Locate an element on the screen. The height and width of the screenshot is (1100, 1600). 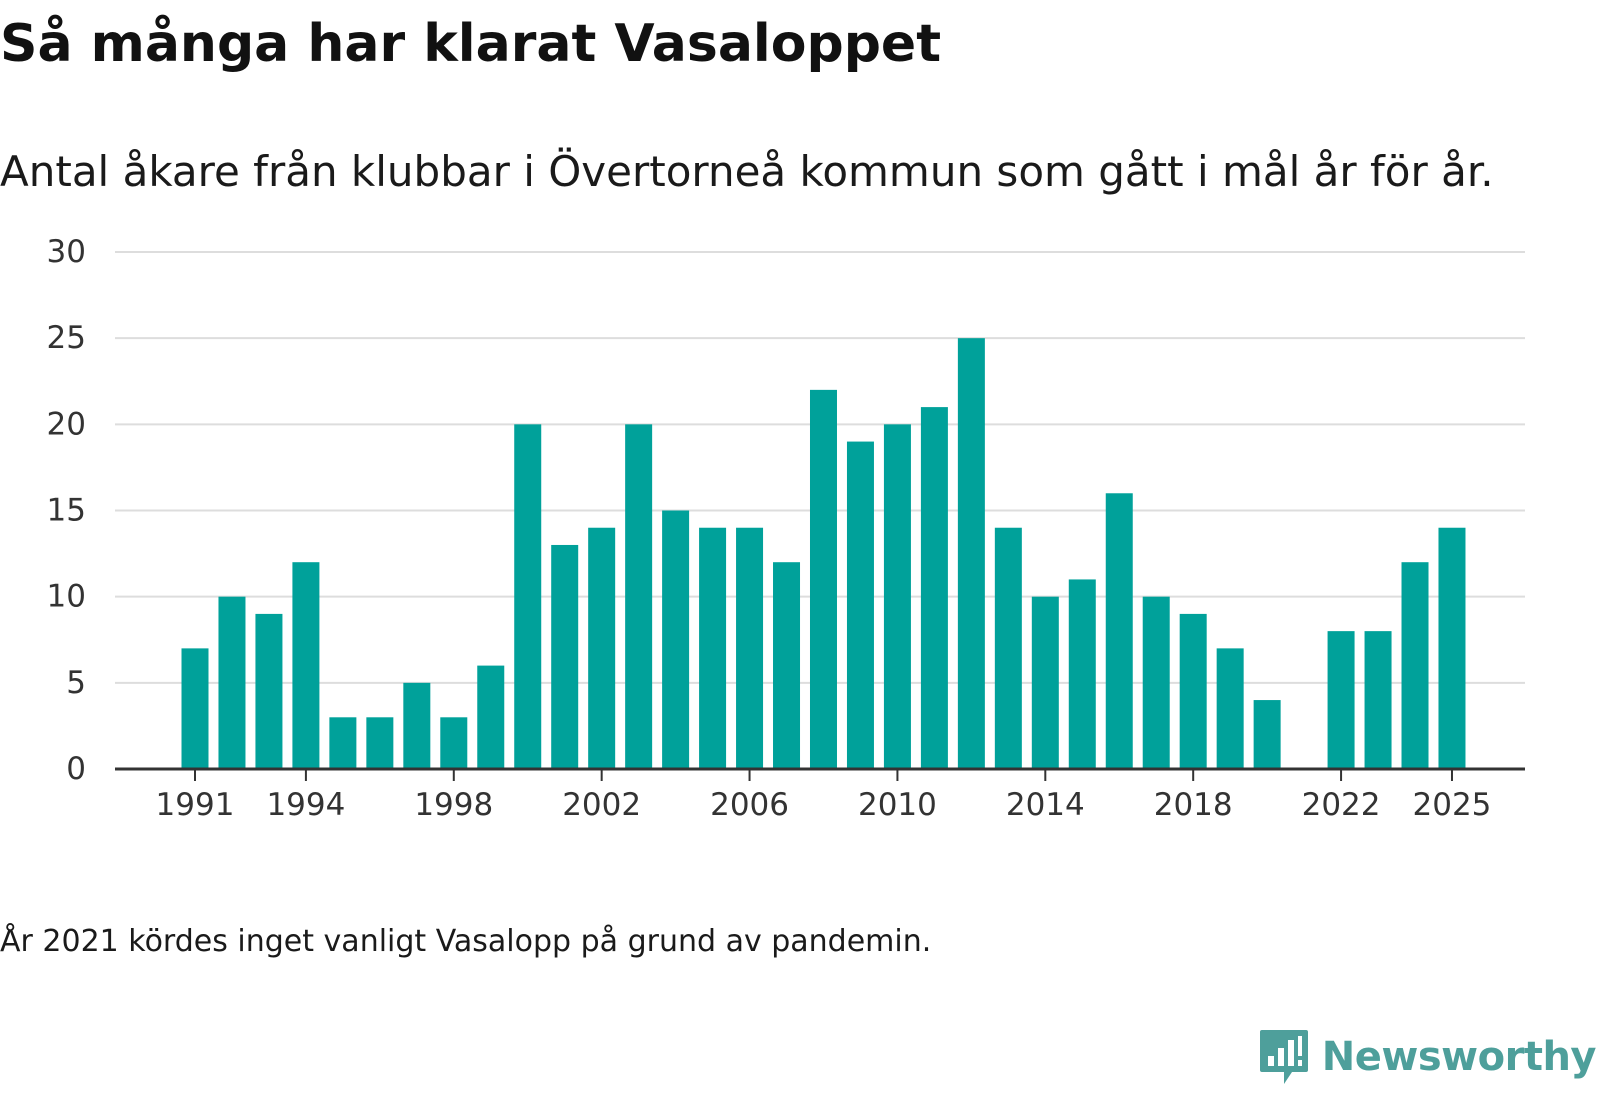
bar-2007 is located at coordinates (787, 665).